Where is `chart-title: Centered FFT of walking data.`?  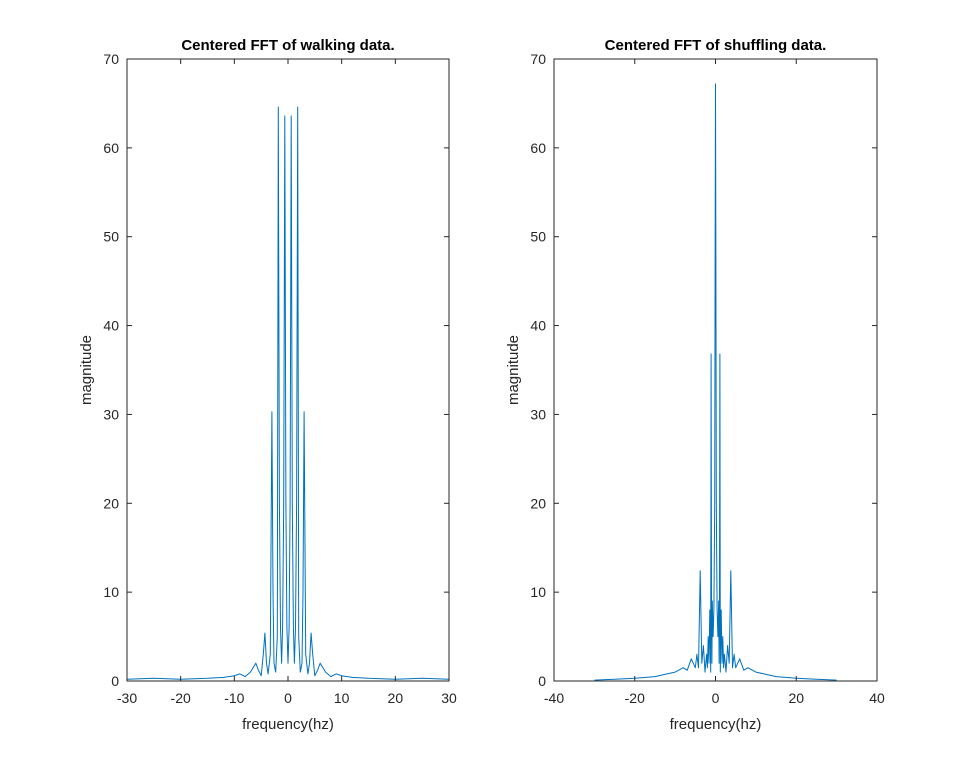
chart-title: Centered FFT of walking data. is located at coordinates (287, 45).